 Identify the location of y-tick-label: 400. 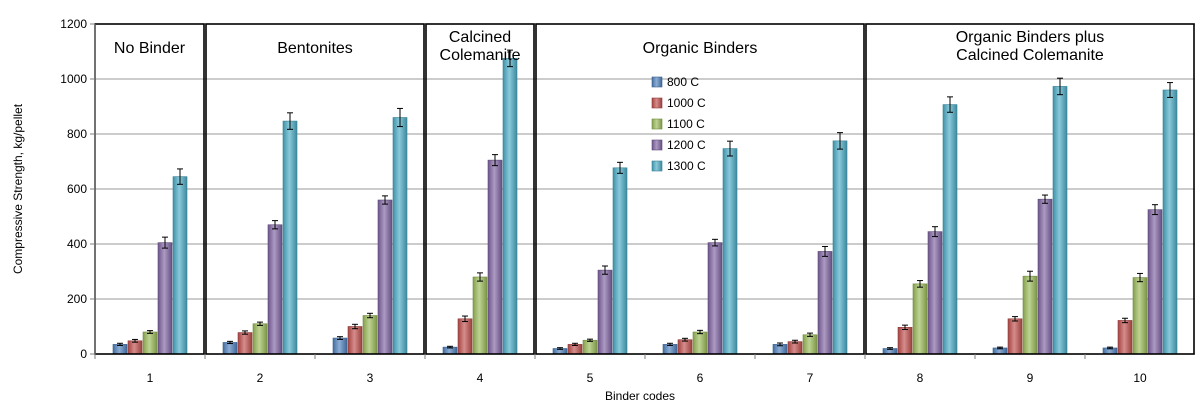
(77, 244).